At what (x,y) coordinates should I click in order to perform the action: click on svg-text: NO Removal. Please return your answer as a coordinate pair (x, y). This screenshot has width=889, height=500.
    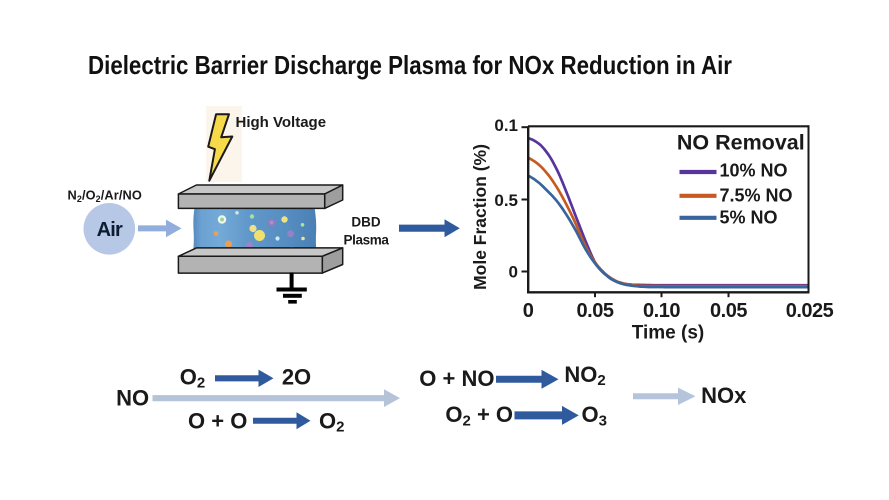
    Looking at the image, I should click on (741, 143).